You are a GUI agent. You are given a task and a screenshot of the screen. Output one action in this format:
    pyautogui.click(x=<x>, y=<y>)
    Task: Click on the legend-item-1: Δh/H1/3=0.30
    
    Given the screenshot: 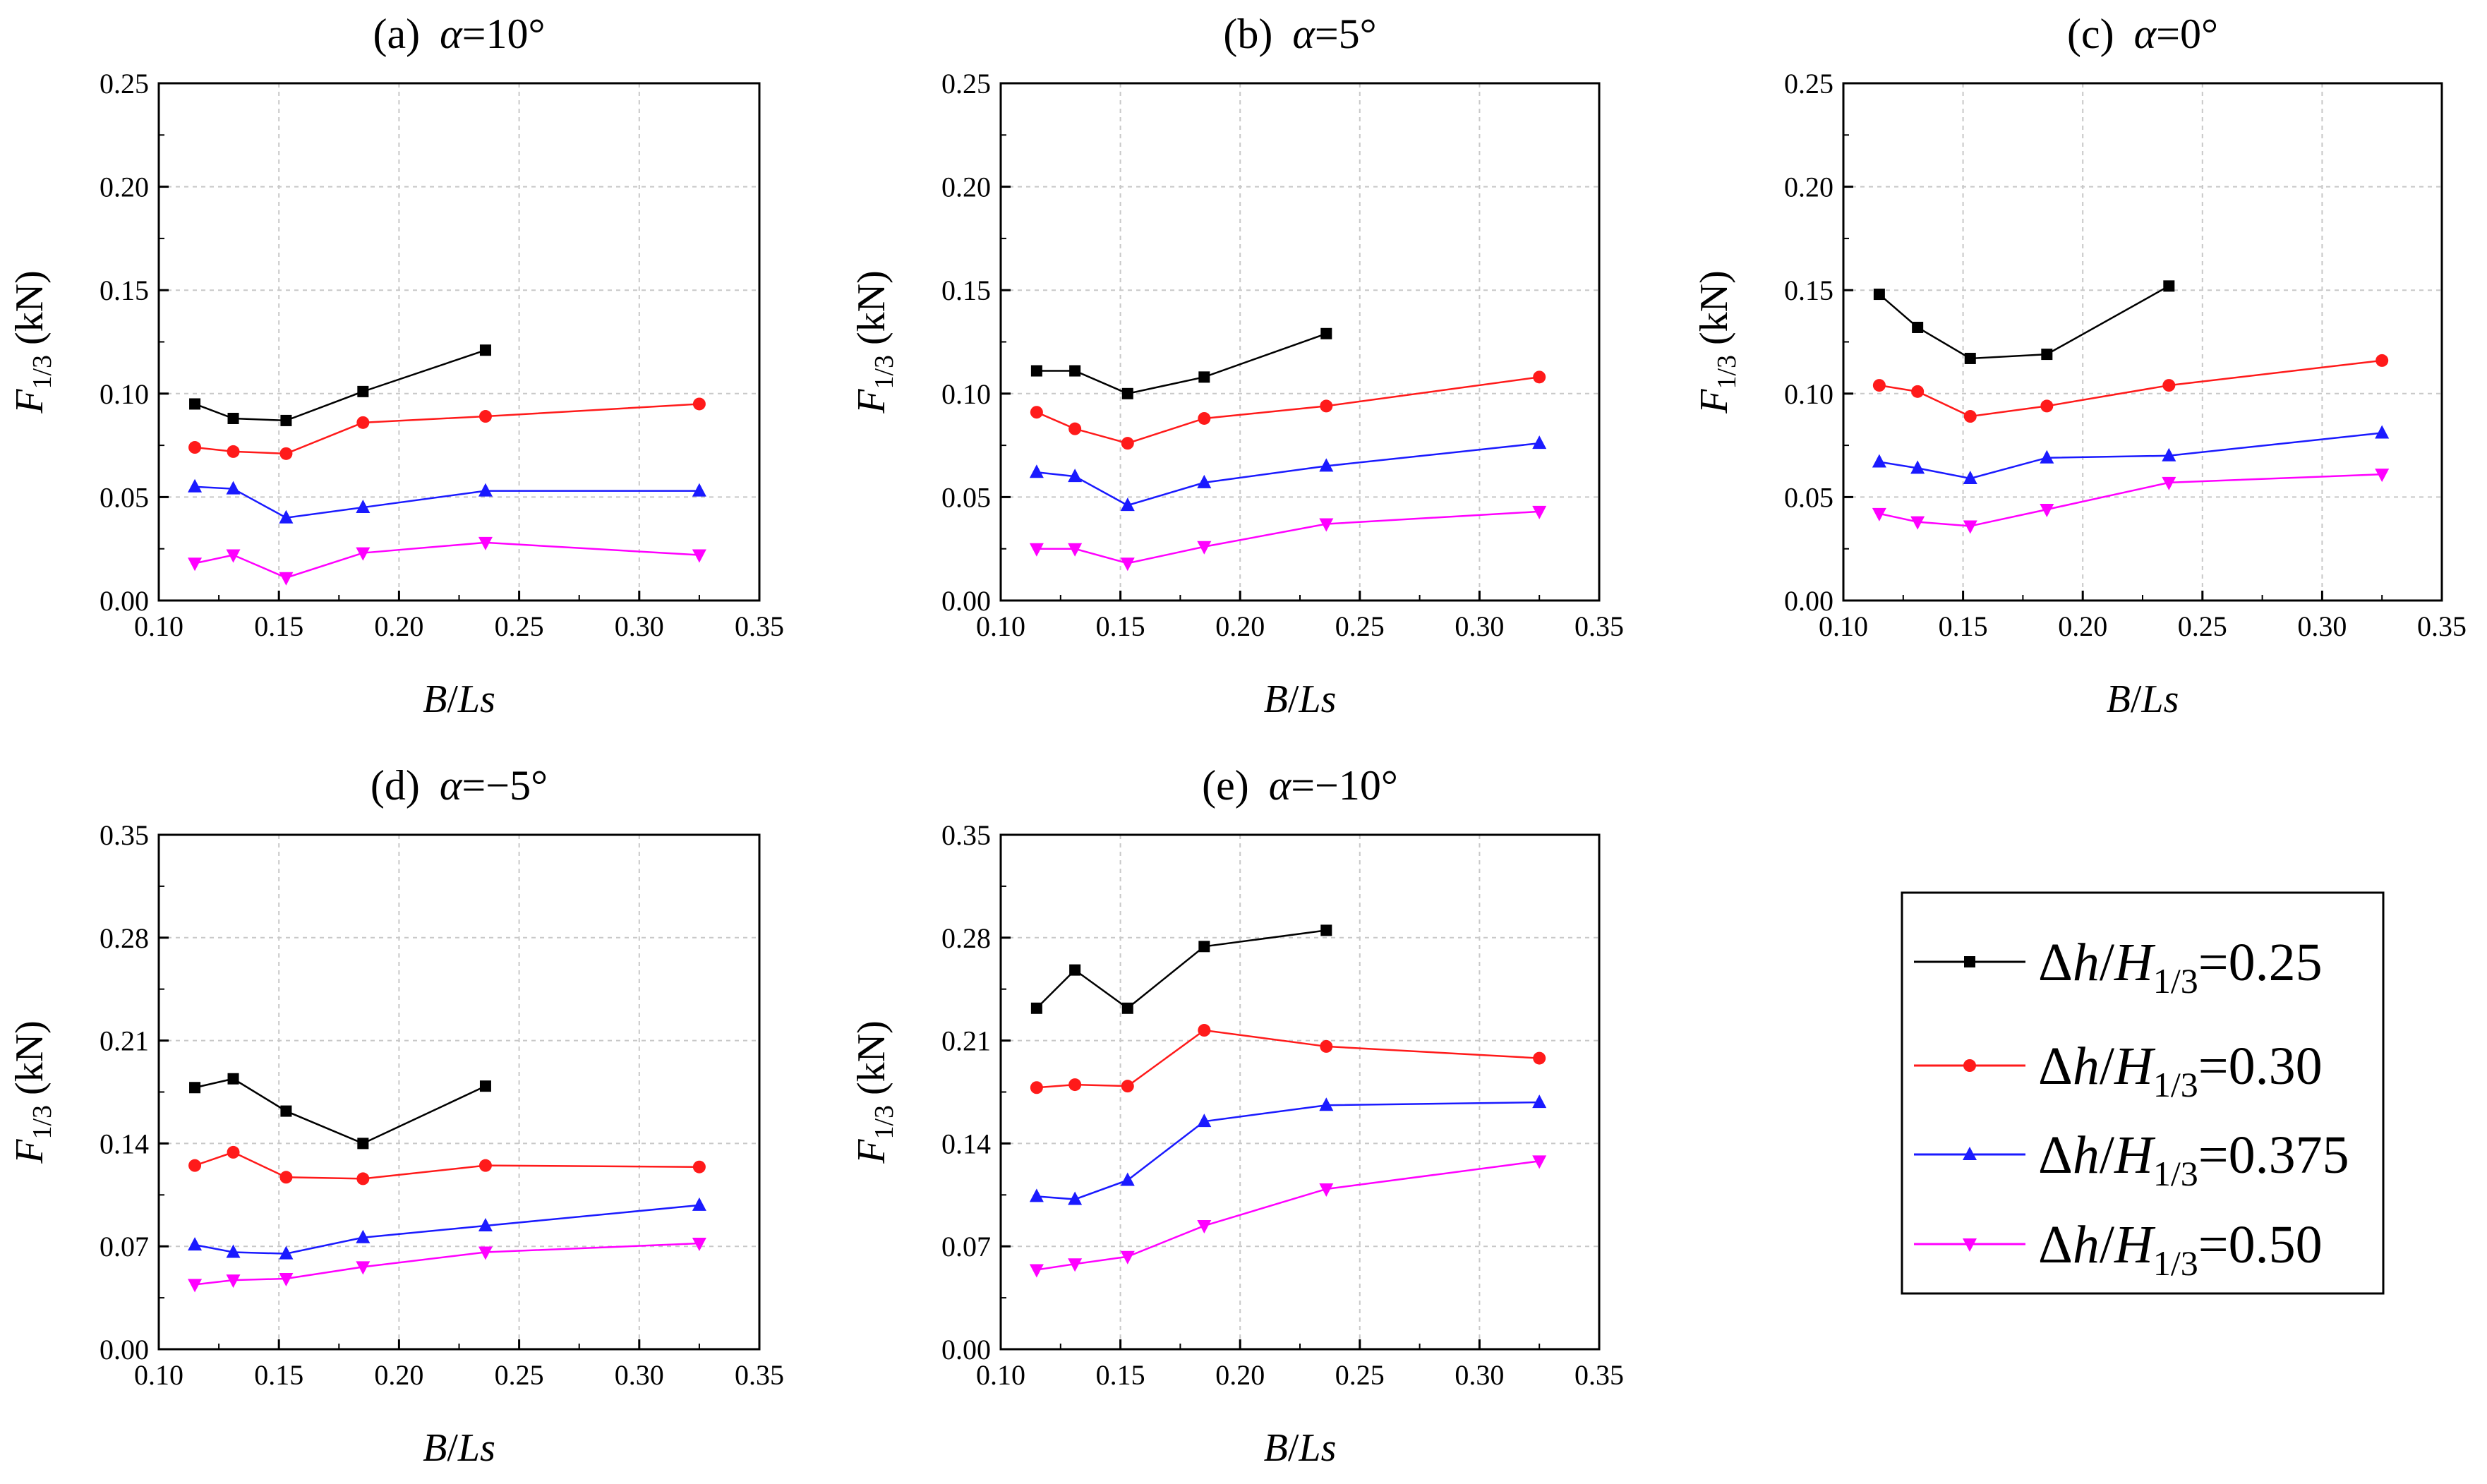 What is the action you would take?
    pyautogui.click(x=2118, y=1070)
    